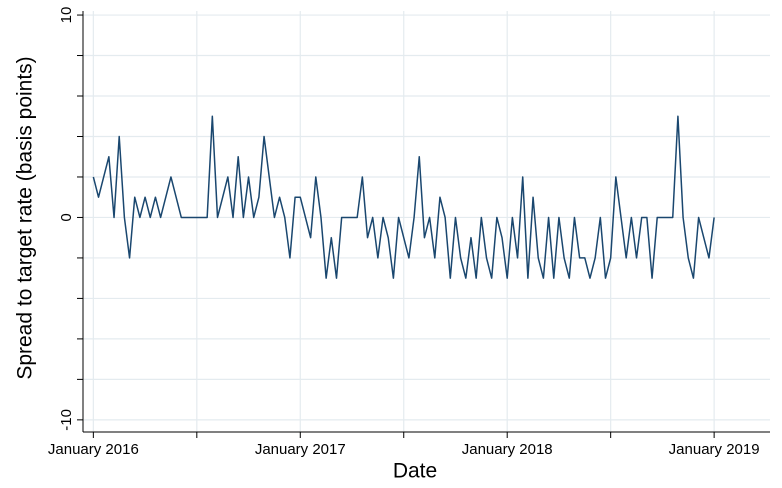  Describe the element at coordinates (66, 420) in the screenshot. I see `y-tick-label: -10` at that location.